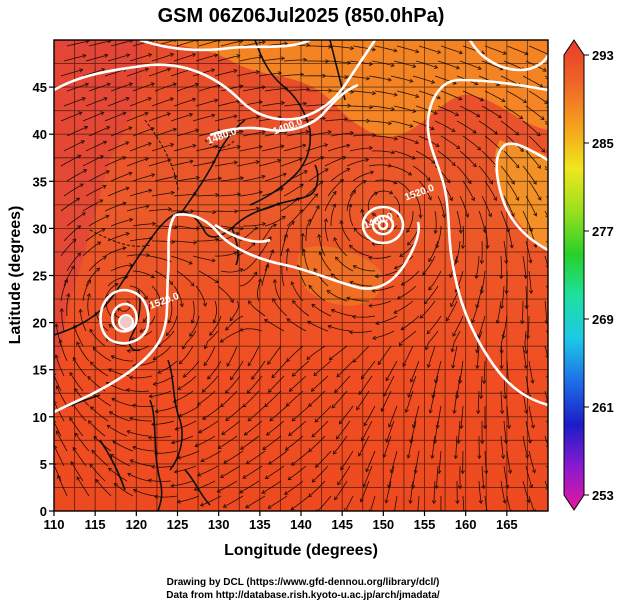 This screenshot has width=619, height=605. I want to click on warm-region-east, so click(521, 195).